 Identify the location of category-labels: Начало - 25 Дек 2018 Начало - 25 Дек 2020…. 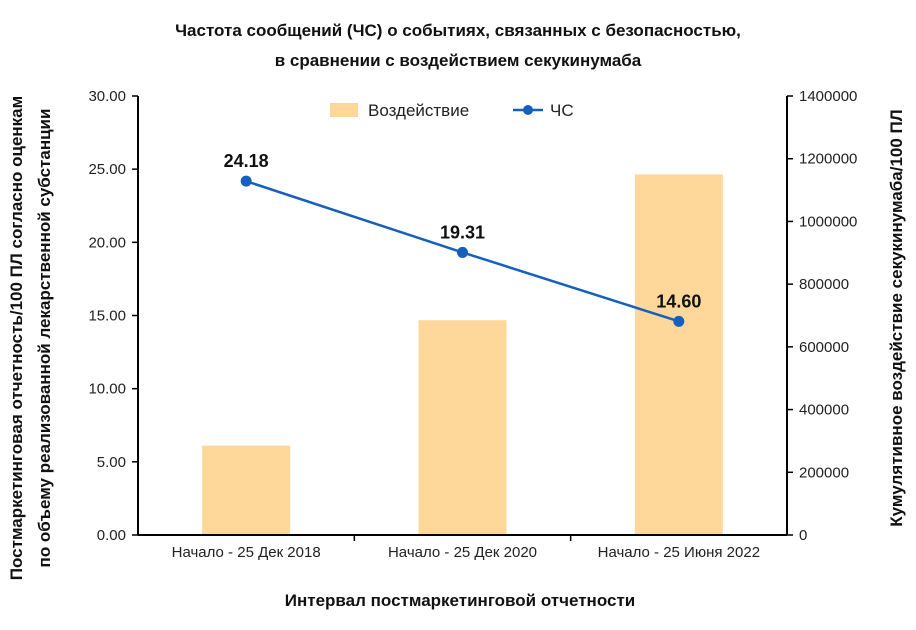
(466, 548).